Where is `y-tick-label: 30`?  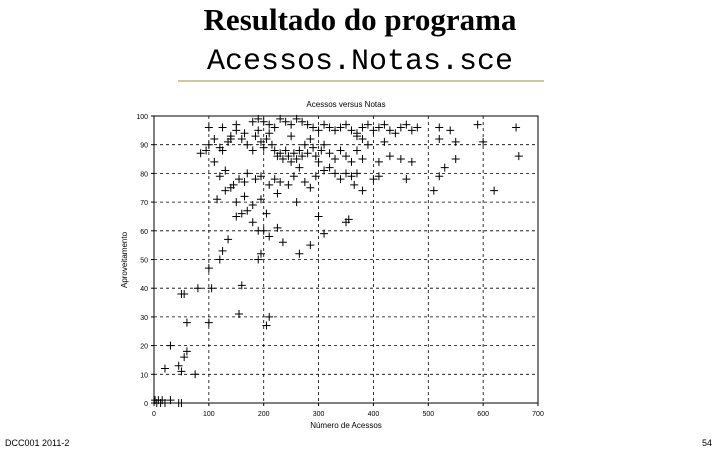 y-tick-label: 30 is located at coordinates (144, 318).